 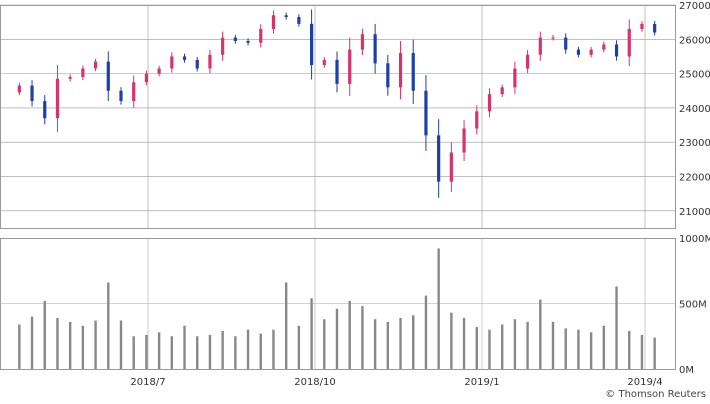 I want to click on volume-tick-label: 0M, so click(x=686, y=370).